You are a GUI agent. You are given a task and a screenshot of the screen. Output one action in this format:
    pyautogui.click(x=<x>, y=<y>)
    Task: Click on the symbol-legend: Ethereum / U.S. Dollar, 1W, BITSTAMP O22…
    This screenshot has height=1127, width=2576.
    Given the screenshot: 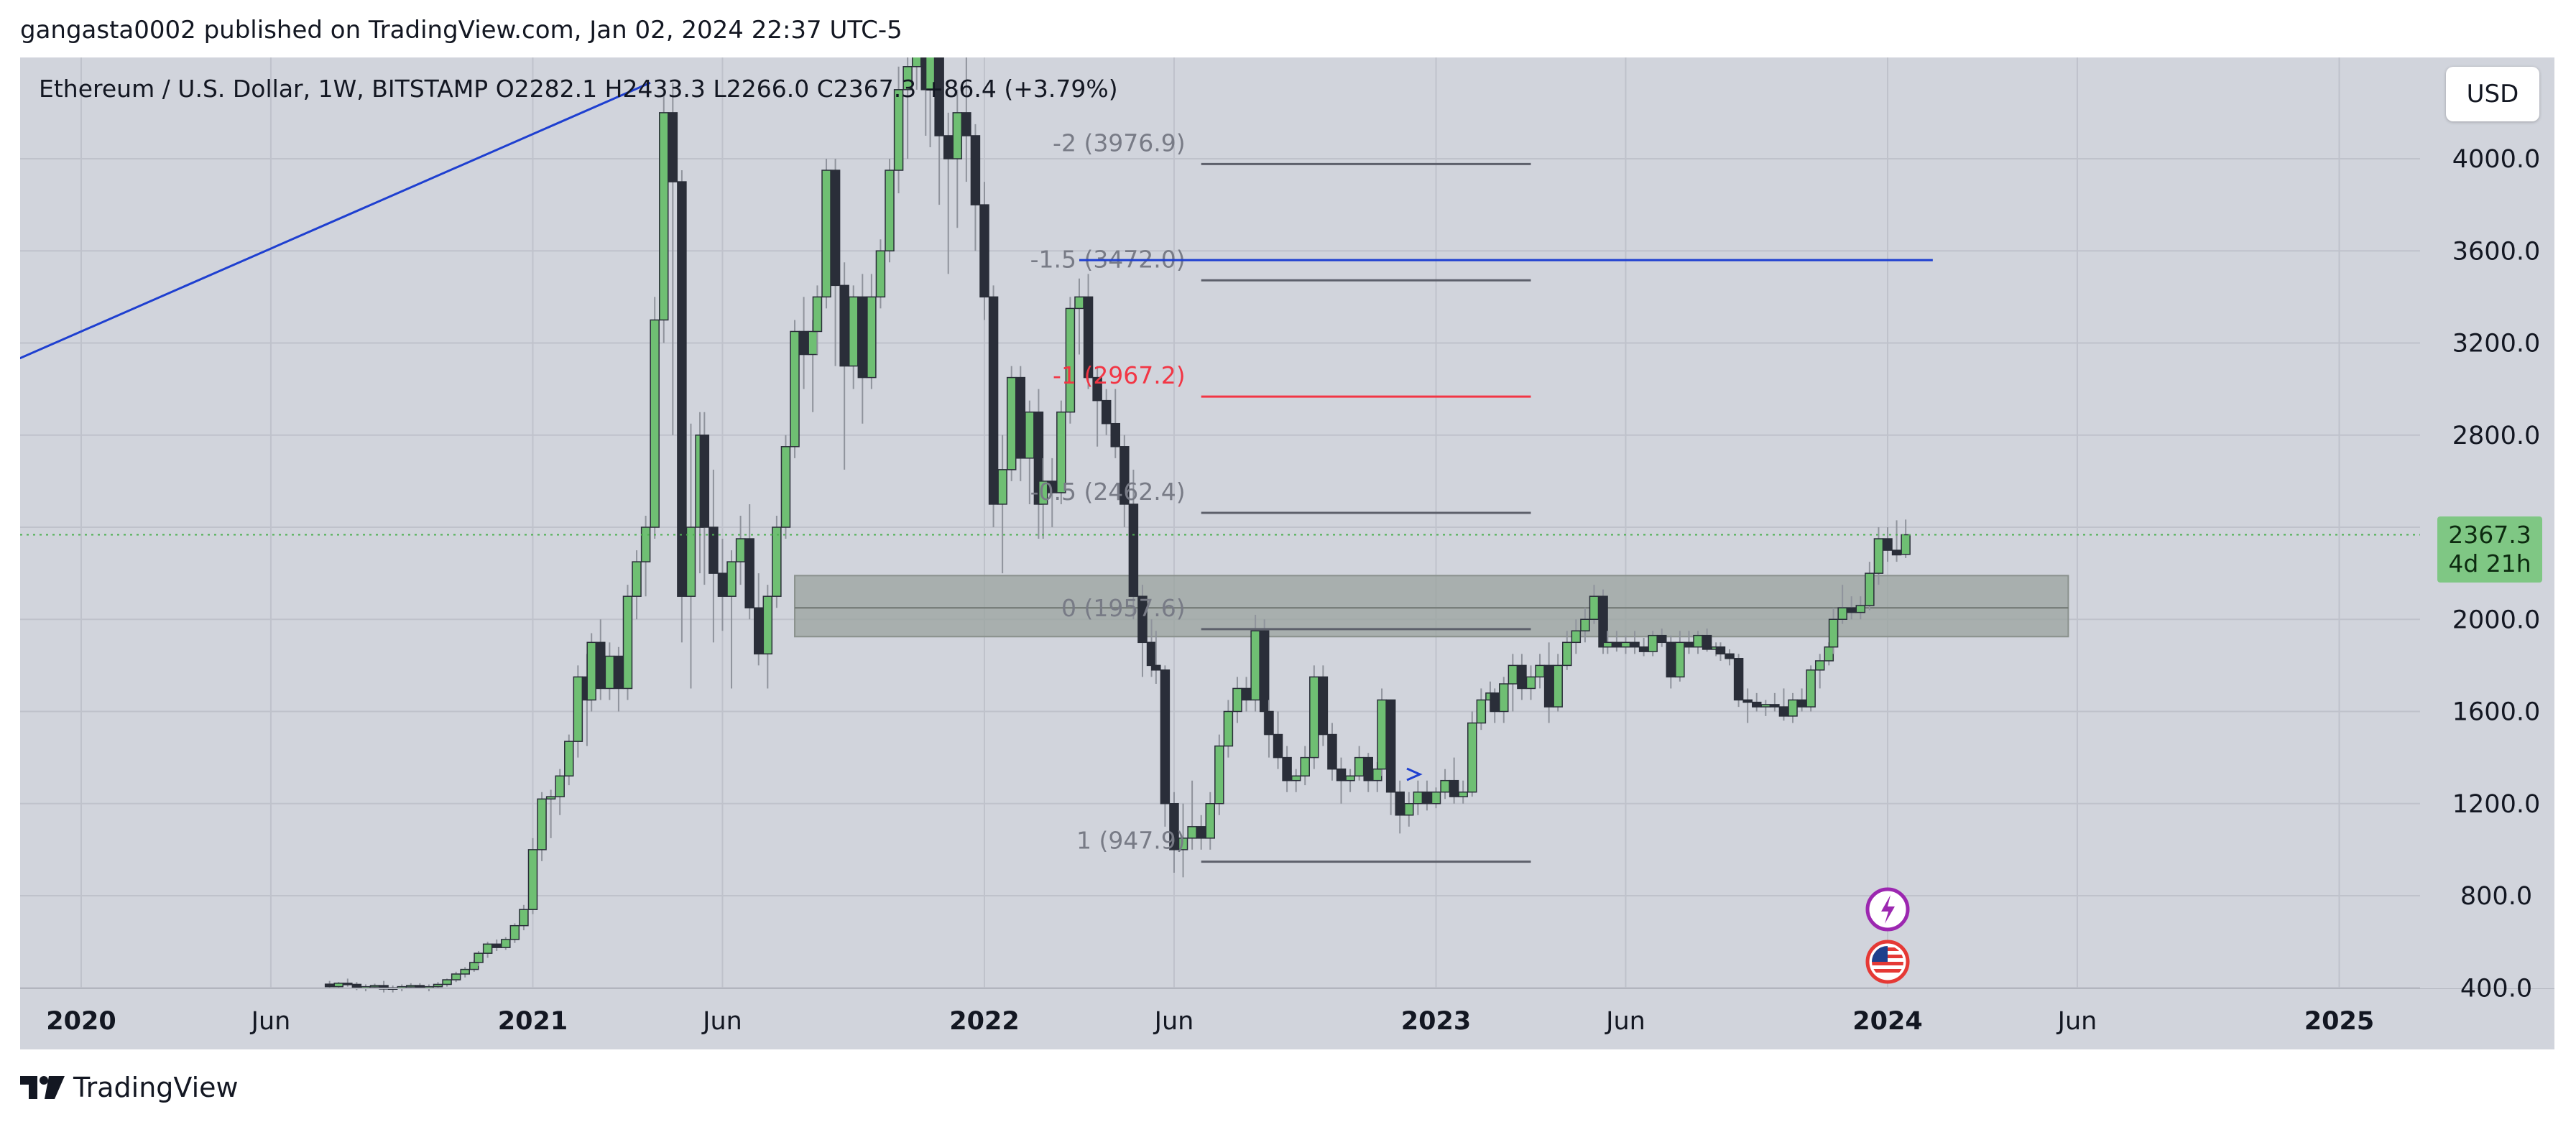 What is the action you would take?
    pyautogui.click(x=579, y=89)
    